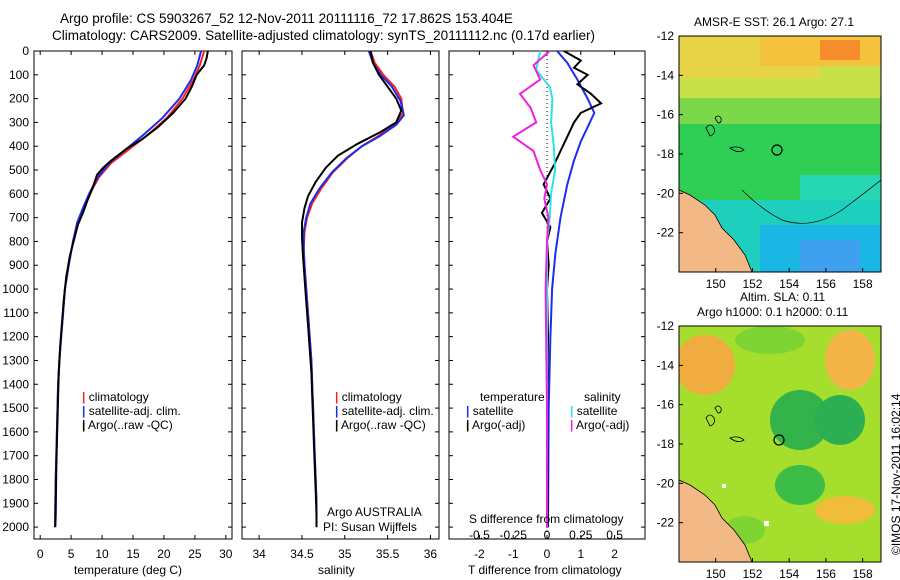 This screenshot has height=580, width=900. I want to click on diff-sal-legend-argo: Argo(-adj), so click(603, 425).